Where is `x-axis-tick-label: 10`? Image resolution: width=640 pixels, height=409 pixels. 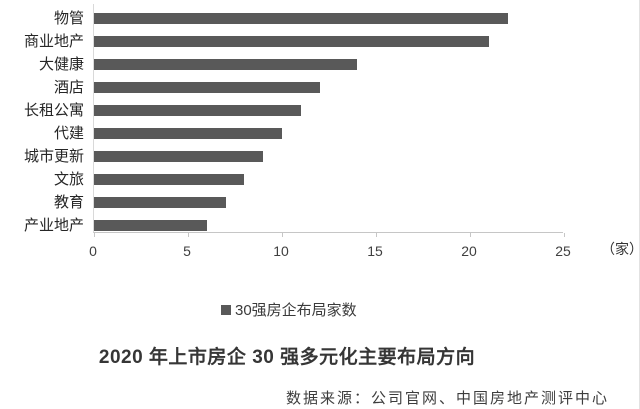
x-axis-tick-label: 10 is located at coordinates (281, 251).